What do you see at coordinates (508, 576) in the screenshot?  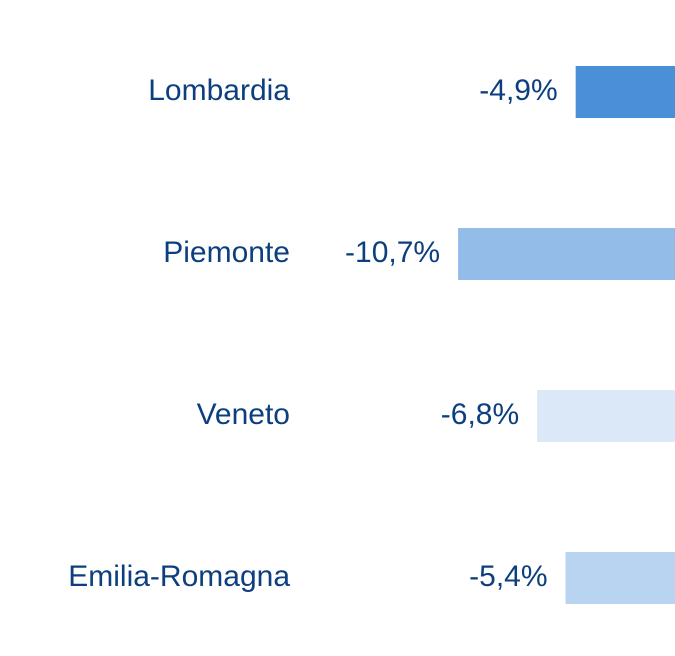 I see `value-label: -5,4%` at bounding box center [508, 576].